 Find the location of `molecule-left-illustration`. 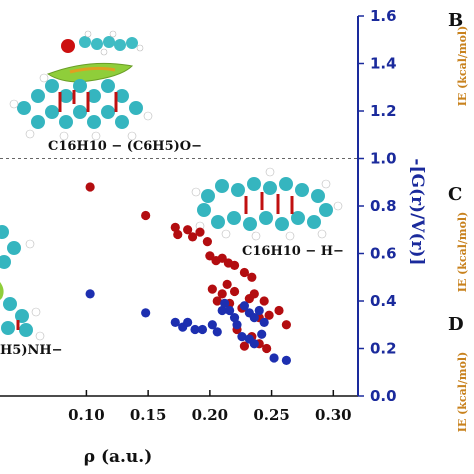

molecule-left-illustration is located at coordinates (22, 283).